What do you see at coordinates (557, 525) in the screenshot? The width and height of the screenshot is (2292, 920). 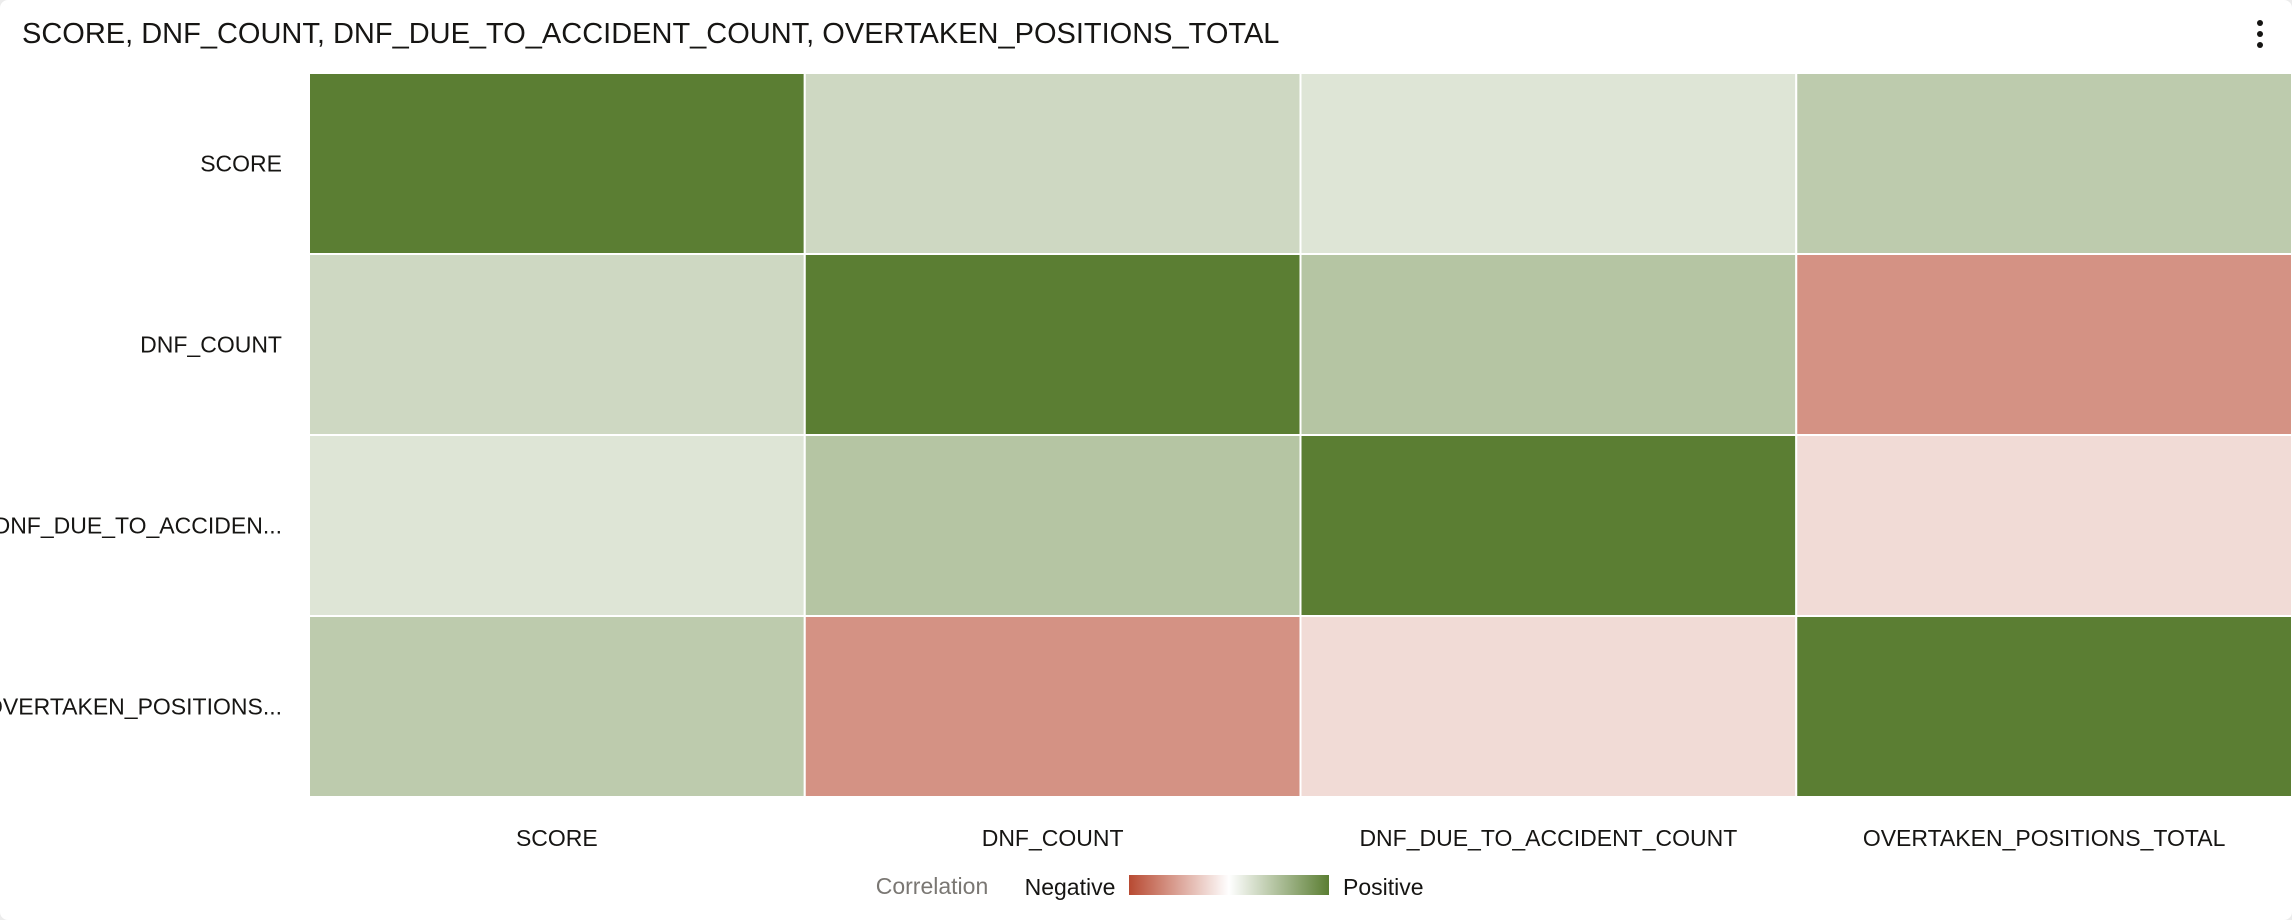 I see `heatmap-cell-r2-c0` at bounding box center [557, 525].